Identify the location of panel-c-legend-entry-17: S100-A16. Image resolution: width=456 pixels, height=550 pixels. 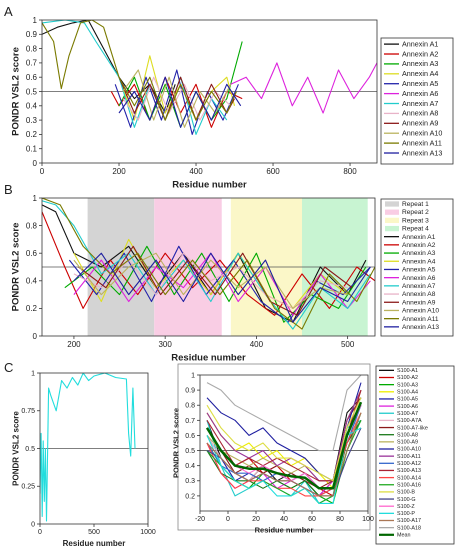
(409, 485).